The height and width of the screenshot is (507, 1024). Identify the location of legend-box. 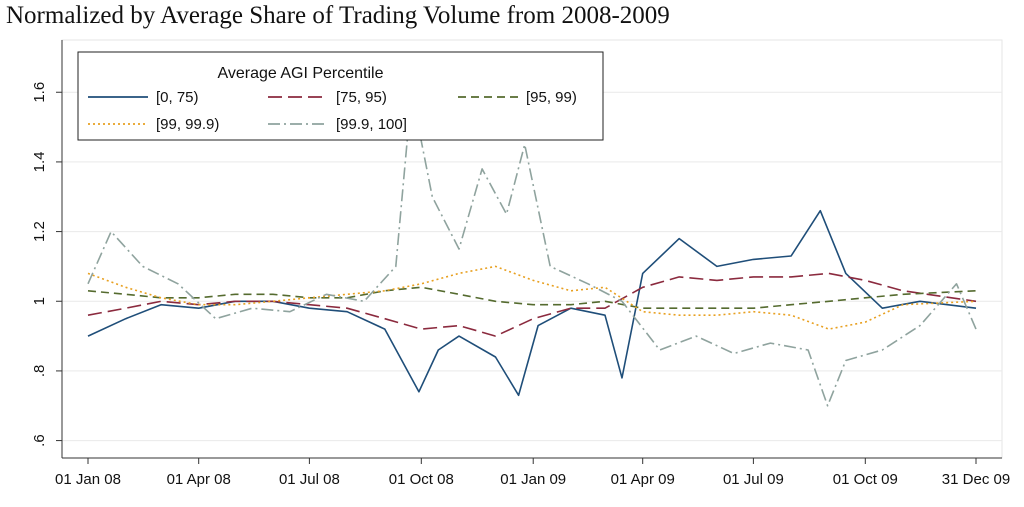
(340, 96).